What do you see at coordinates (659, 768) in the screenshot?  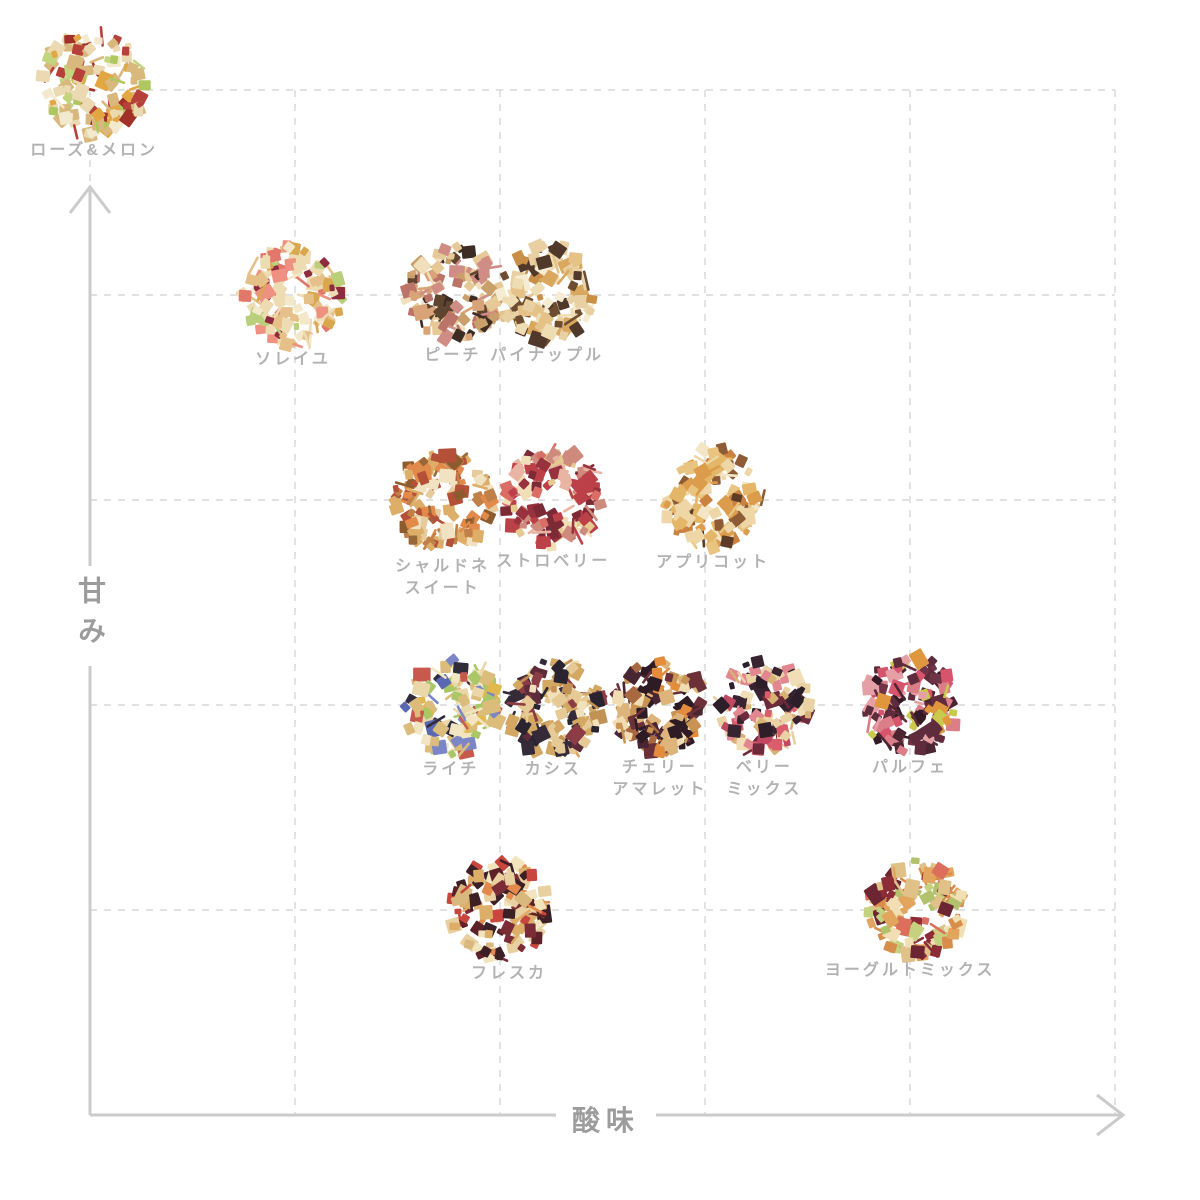 I see `item-label-line: チェリー` at bounding box center [659, 768].